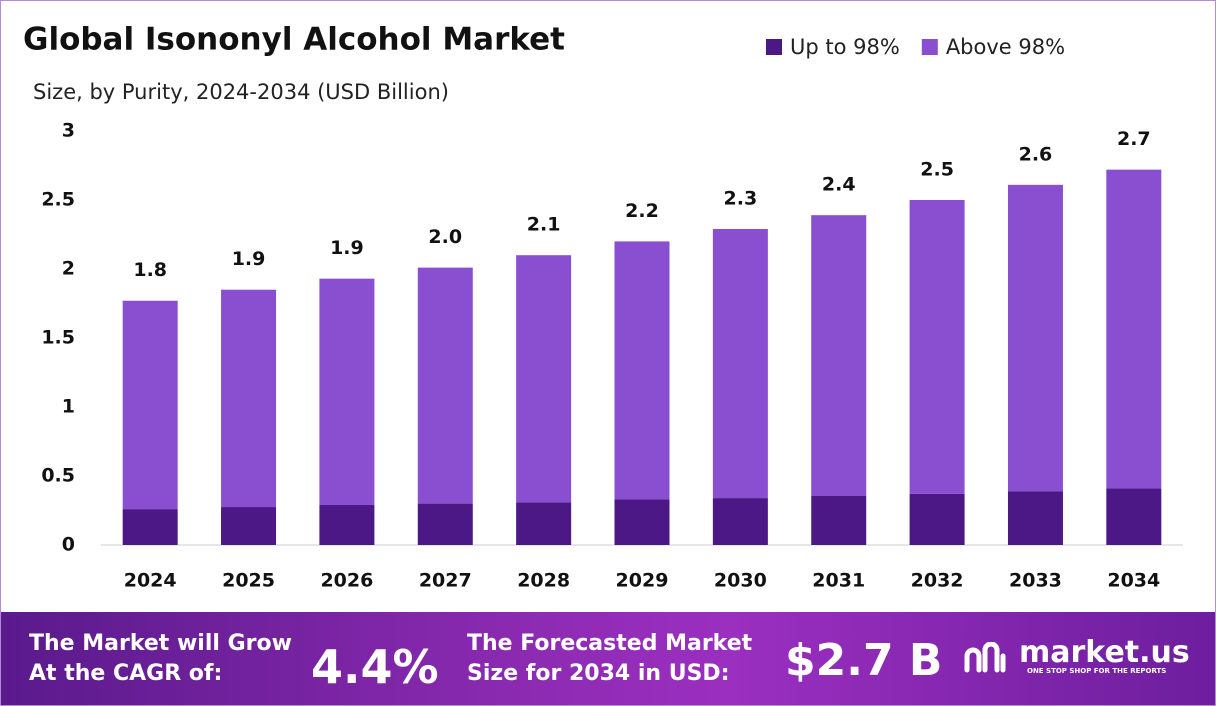 This screenshot has width=1216, height=706. Describe the element at coordinates (543, 581) in the screenshot. I see `x-tick-label: 2028` at that location.